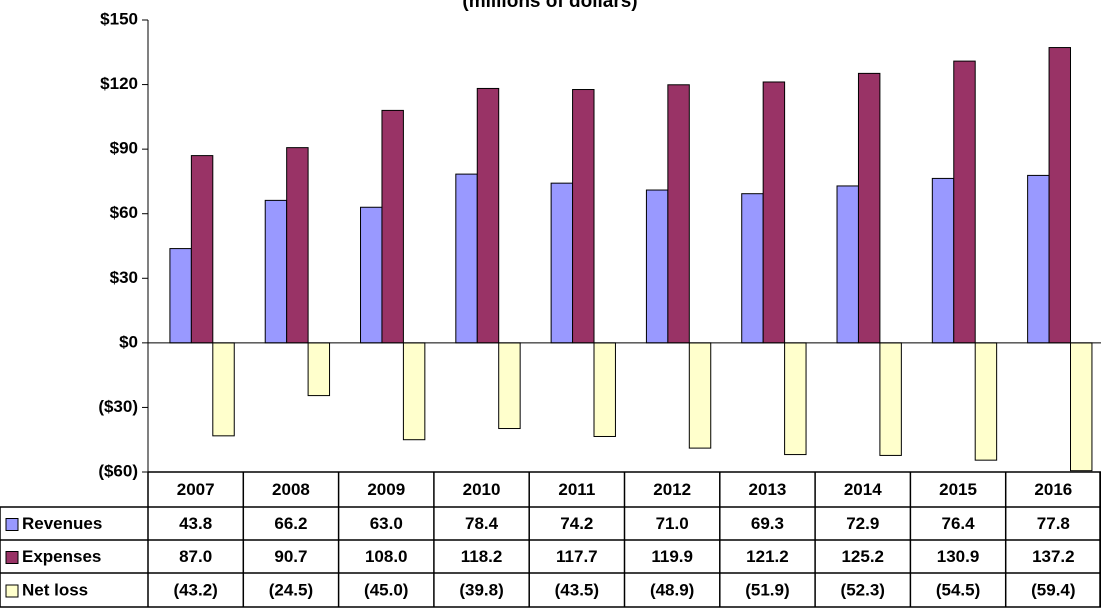 Image resolution: width=1101 pixels, height=612 pixels. I want to click on x-tick-label: 2008, so click(291, 489).